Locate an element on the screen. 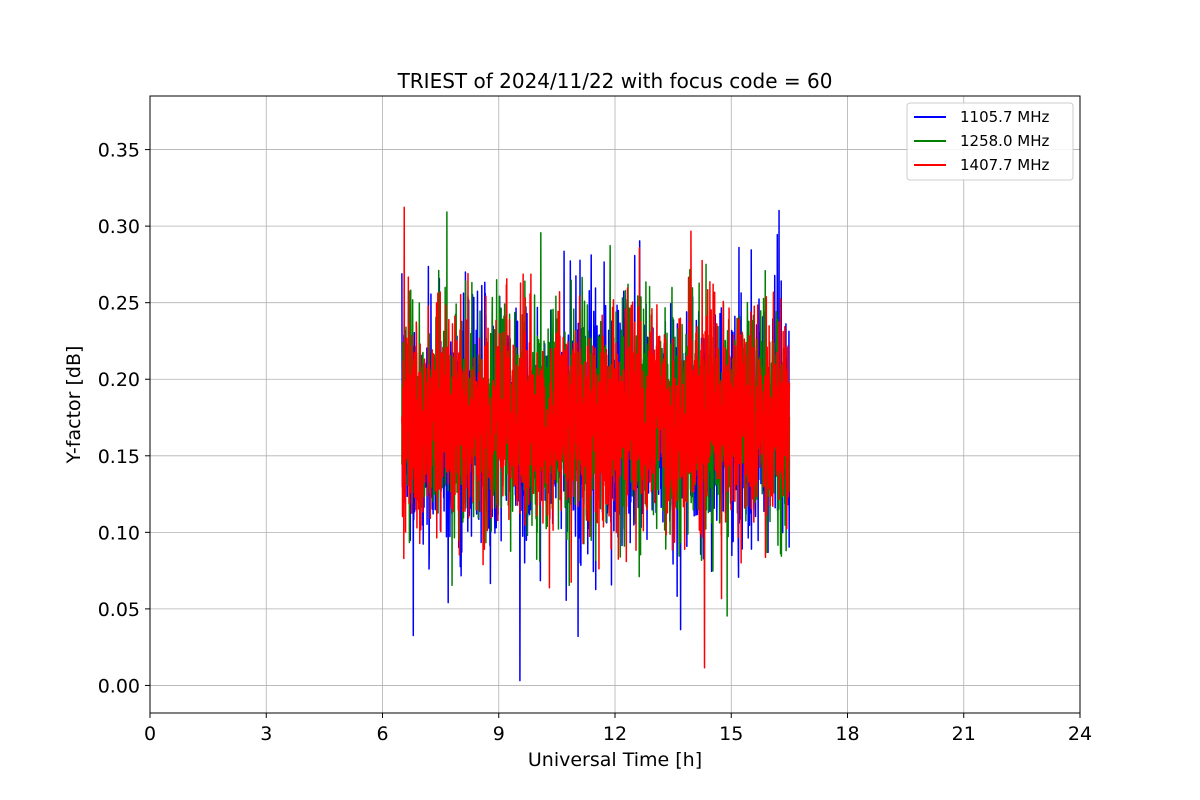 The image size is (1200, 800). legend-label: 1105.7 MHz is located at coordinates (1004, 117).